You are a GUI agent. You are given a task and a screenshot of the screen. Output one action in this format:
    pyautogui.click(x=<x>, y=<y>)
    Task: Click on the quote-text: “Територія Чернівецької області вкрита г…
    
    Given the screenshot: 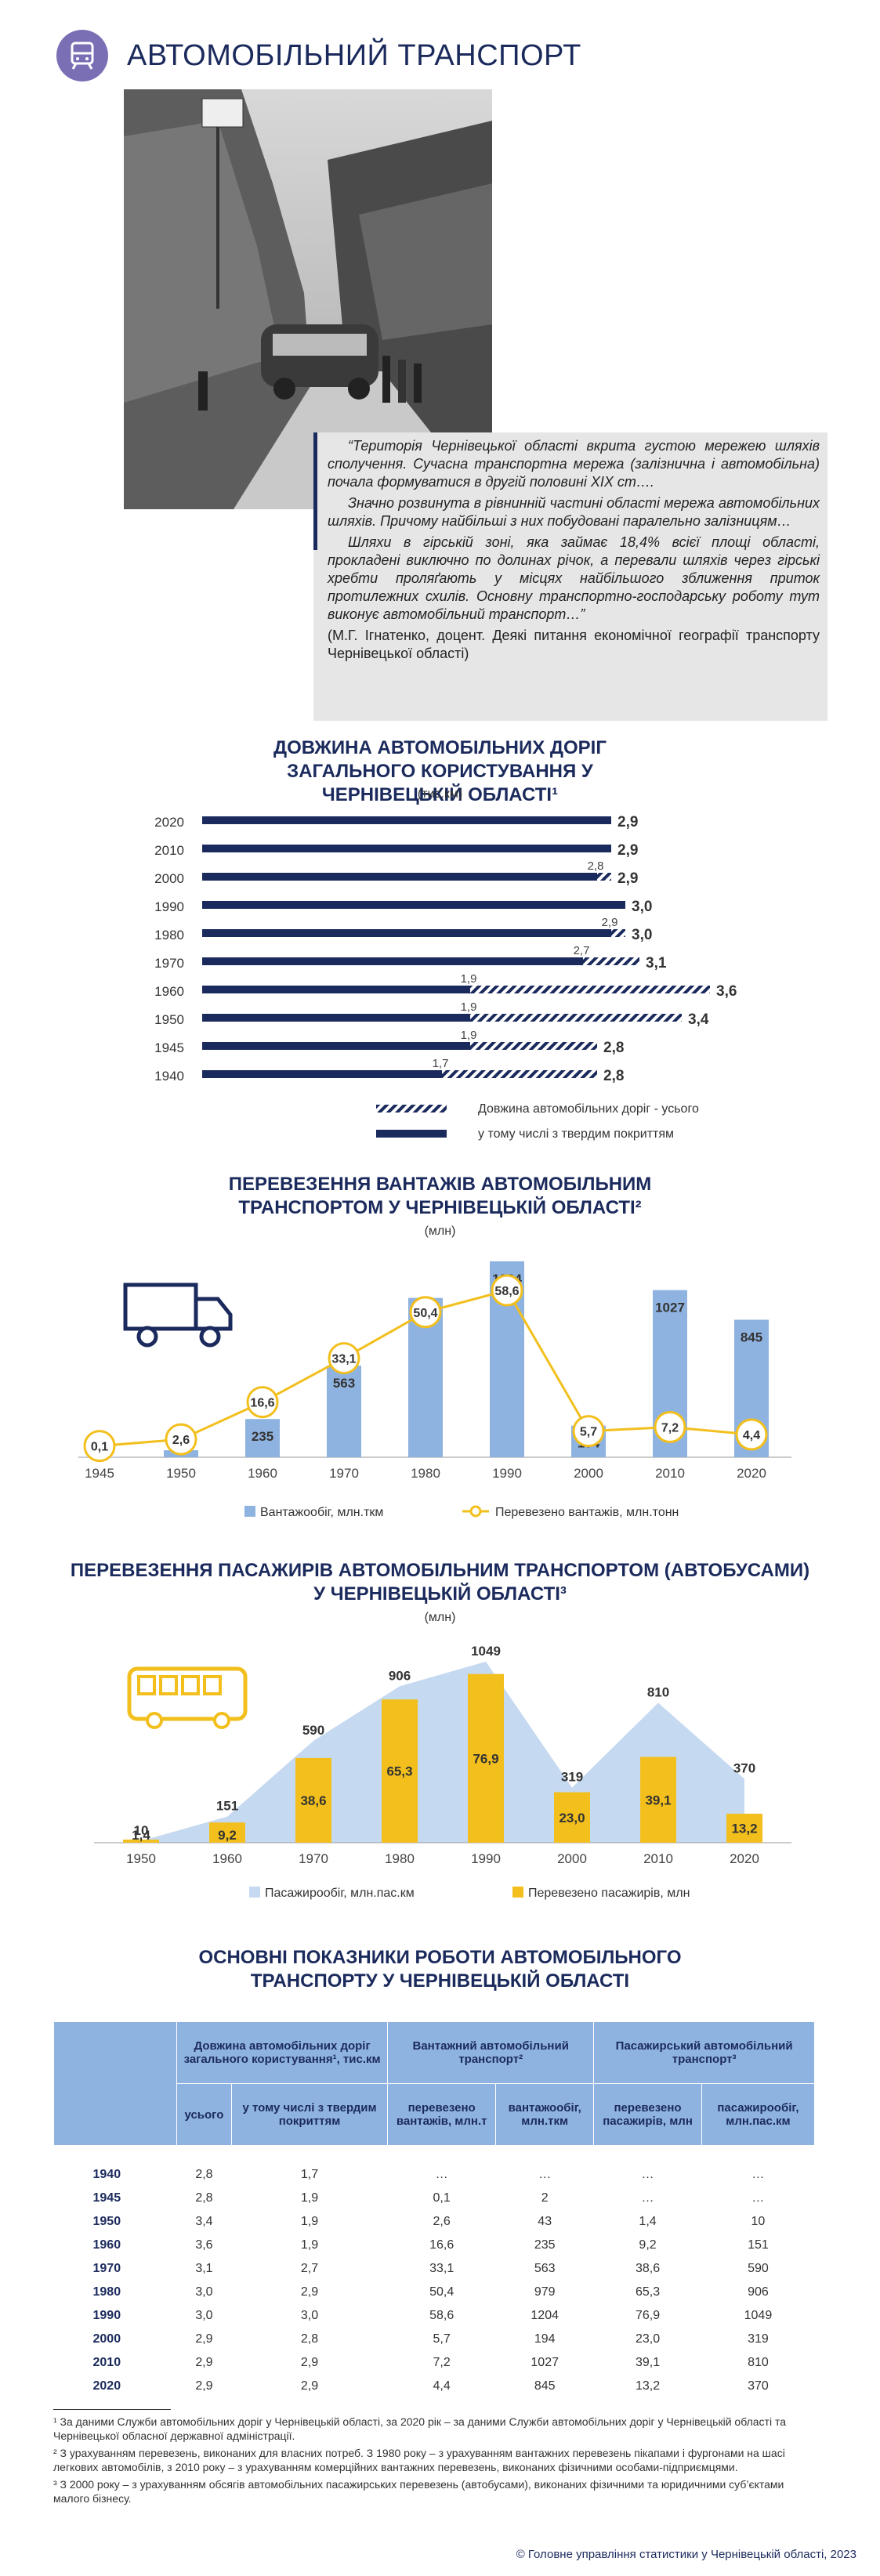 What is the action you would take?
    pyautogui.click(x=574, y=550)
    